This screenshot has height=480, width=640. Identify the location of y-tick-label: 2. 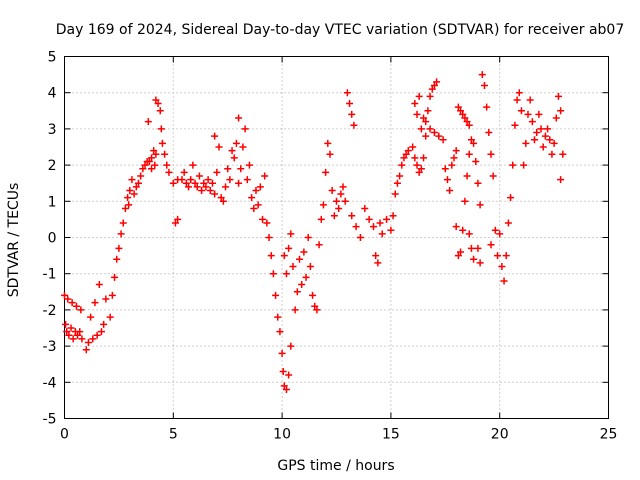
(52, 166).